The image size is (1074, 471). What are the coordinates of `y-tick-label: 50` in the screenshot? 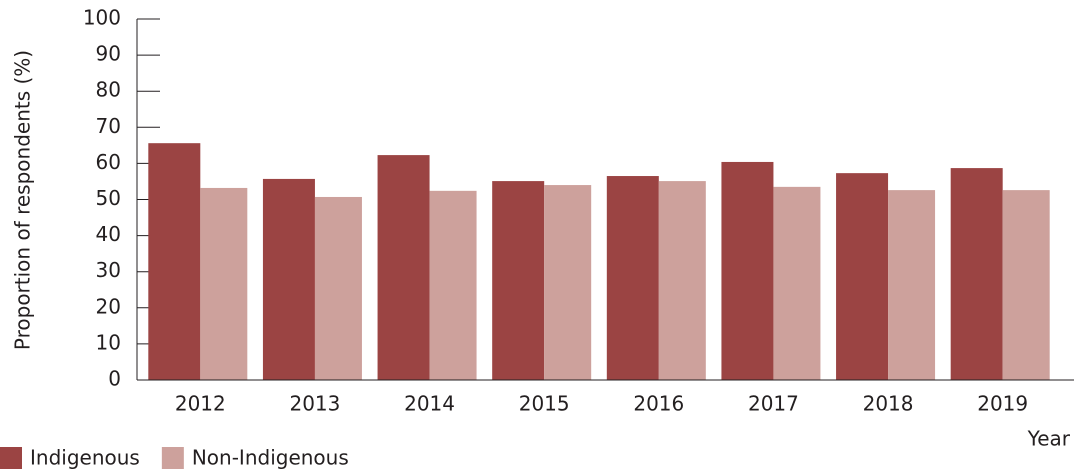 It's located at (108, 198).